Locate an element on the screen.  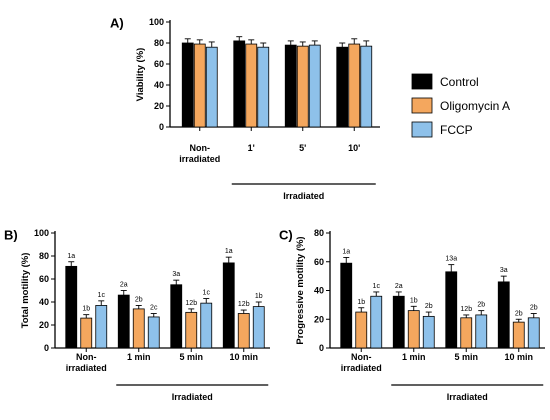
legend: Control Oligomycin A FCCP is located at coordinates (460, 105).